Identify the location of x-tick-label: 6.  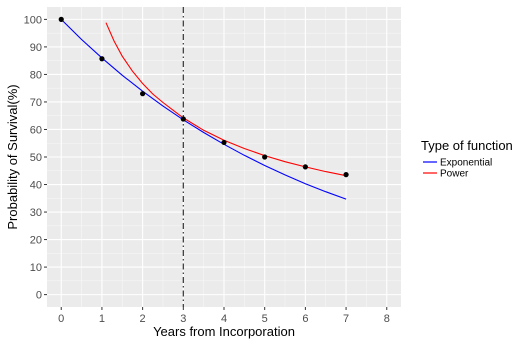
(305, 319).